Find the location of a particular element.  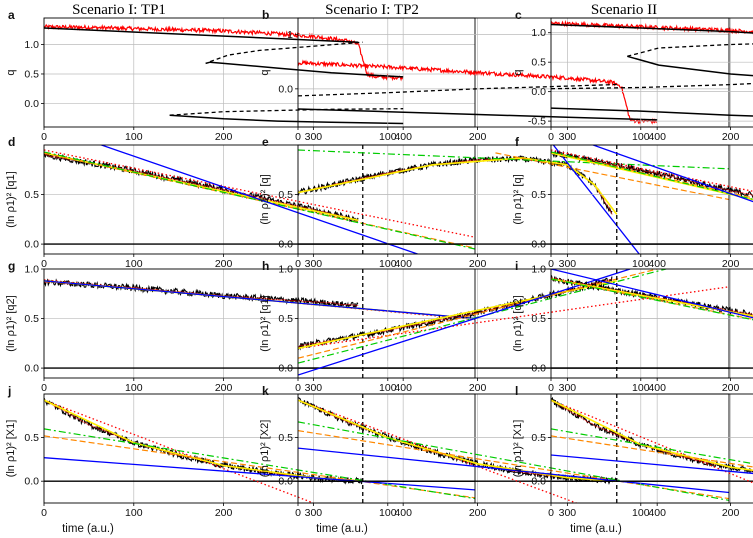

panel-letter: g is located at coordinates (11, 266).